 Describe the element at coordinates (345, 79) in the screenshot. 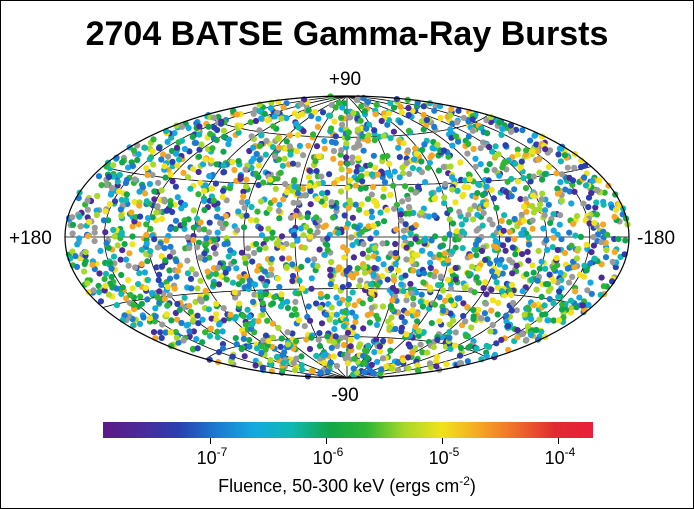

I see `label-north-pole: +90` at that location.